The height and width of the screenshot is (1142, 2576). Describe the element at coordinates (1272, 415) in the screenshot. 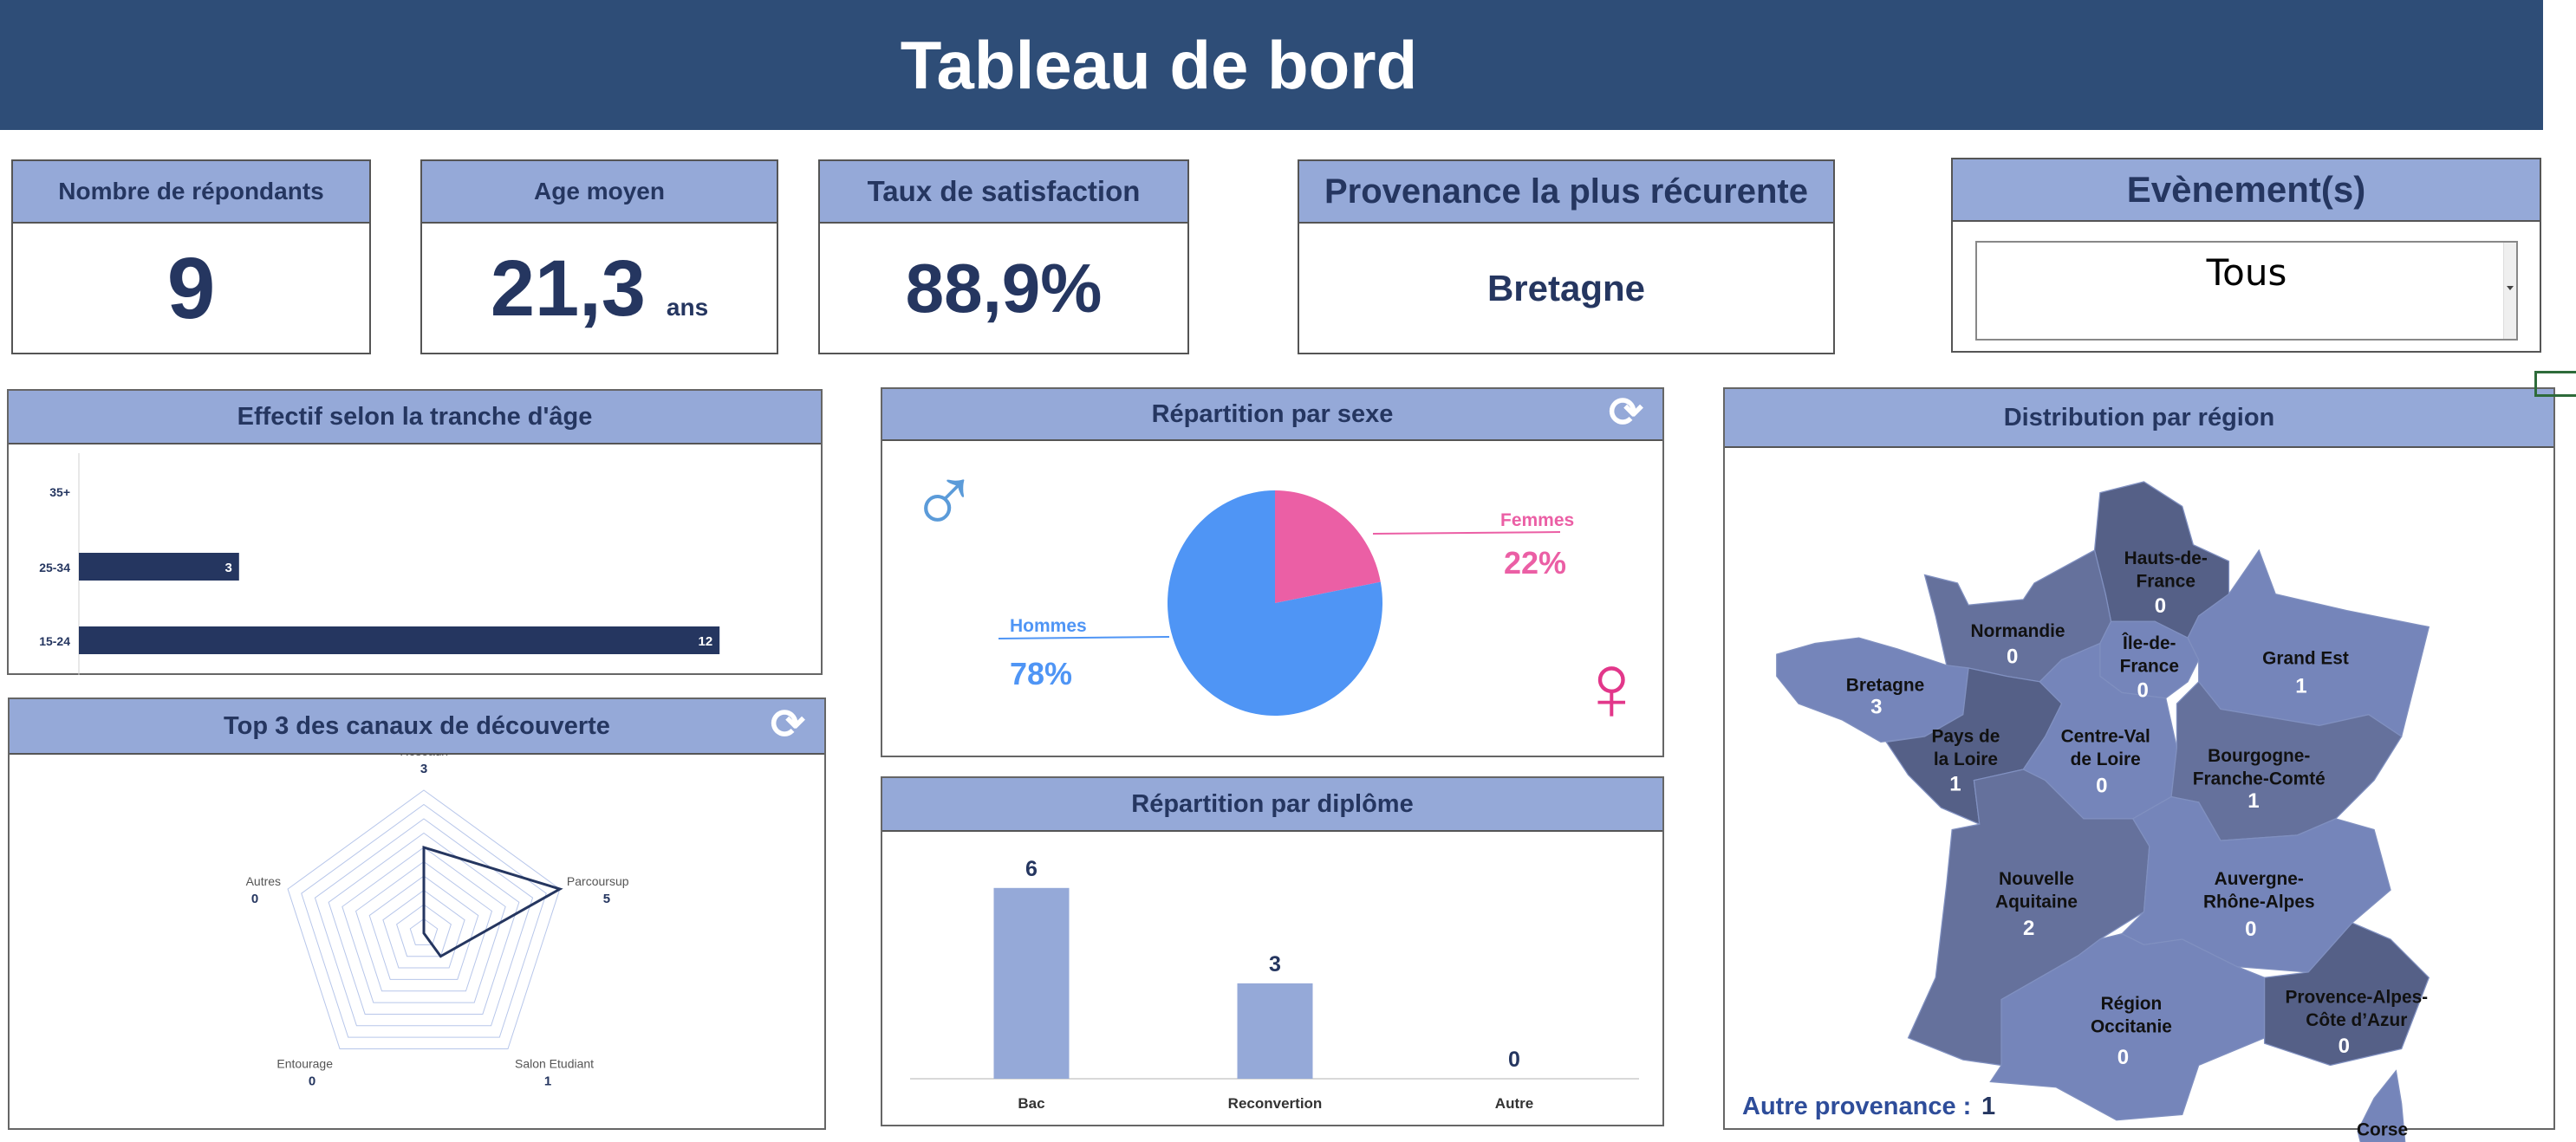

I see `sex-chart-header: Répartition par sexe ⟳` at that location.